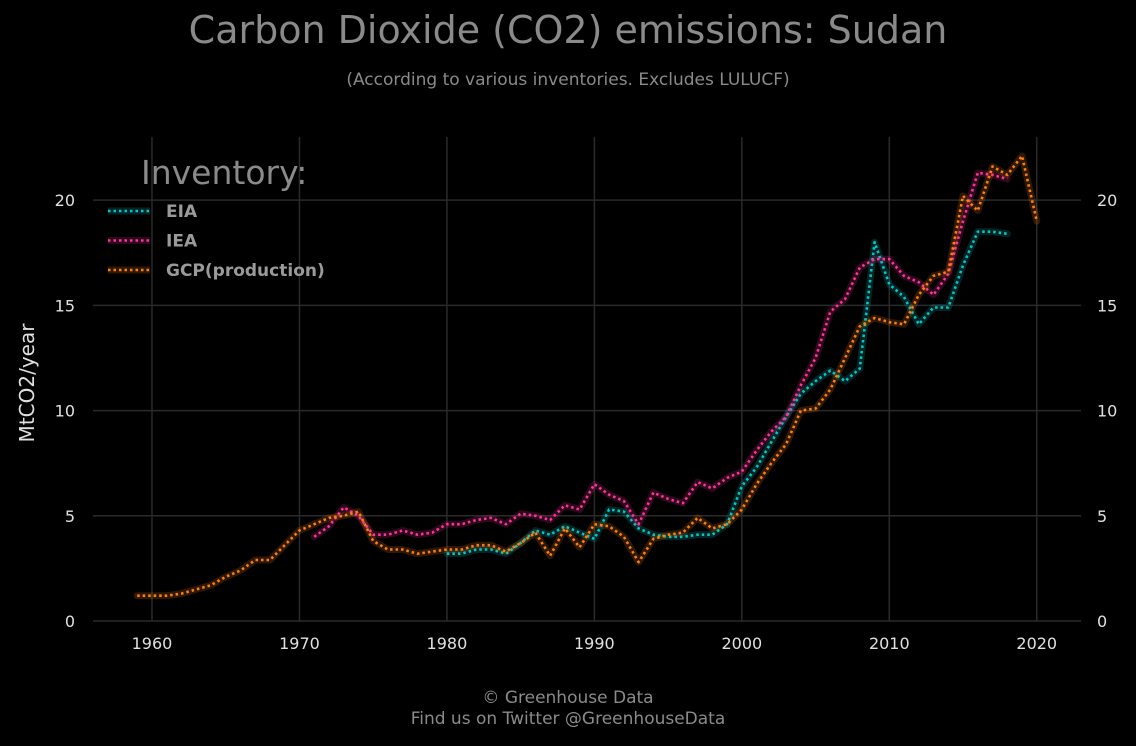 The height and width of the screenshot is (746, 1136). Describe the element at coordinates (70, 621) in the screenshot. I see `y-tick-label-left-0: 0` at that location.